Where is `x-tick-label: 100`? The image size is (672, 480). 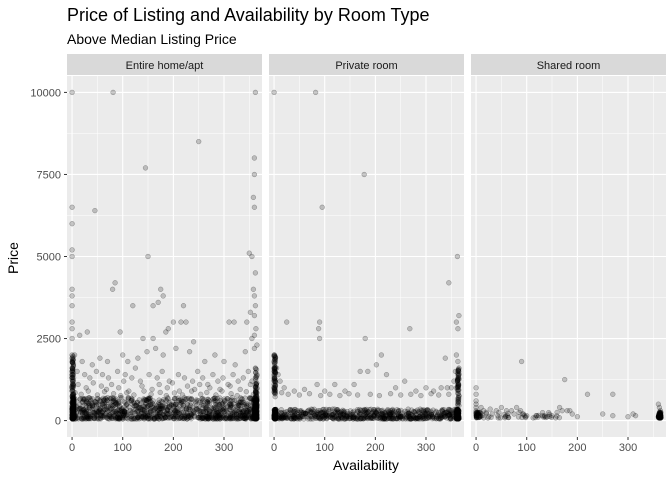 x-tick-label: 100 is located at coordinates (123, 448).